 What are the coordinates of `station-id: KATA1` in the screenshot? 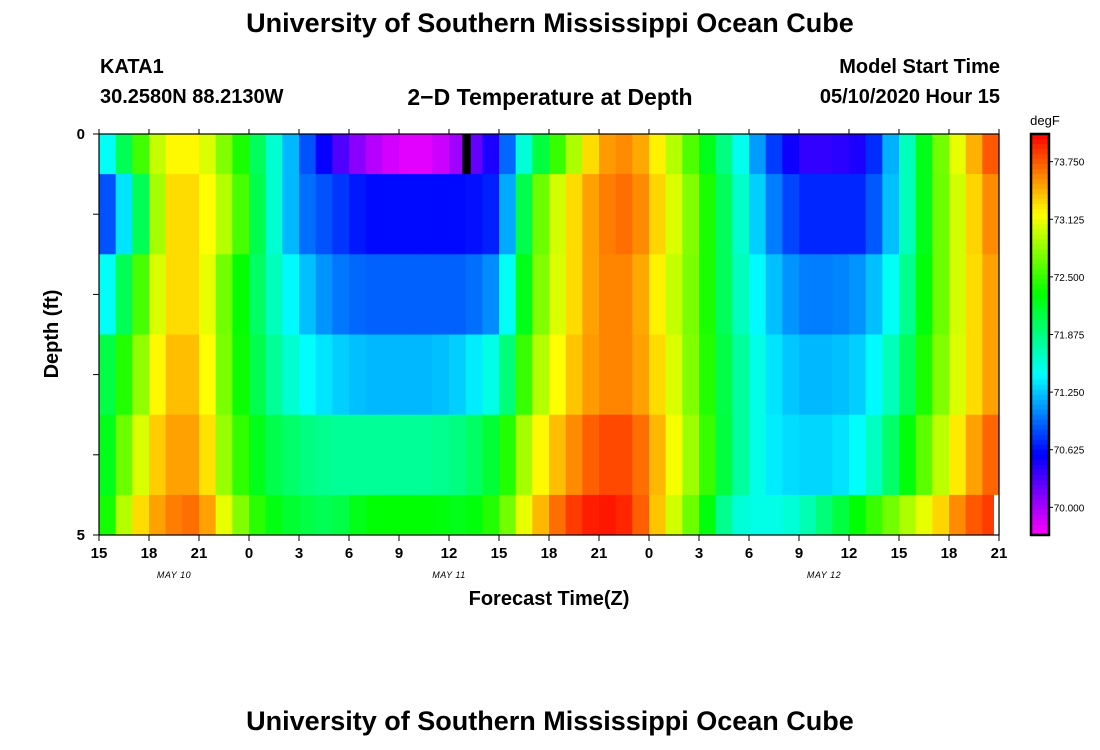 It's located at (132, 67).